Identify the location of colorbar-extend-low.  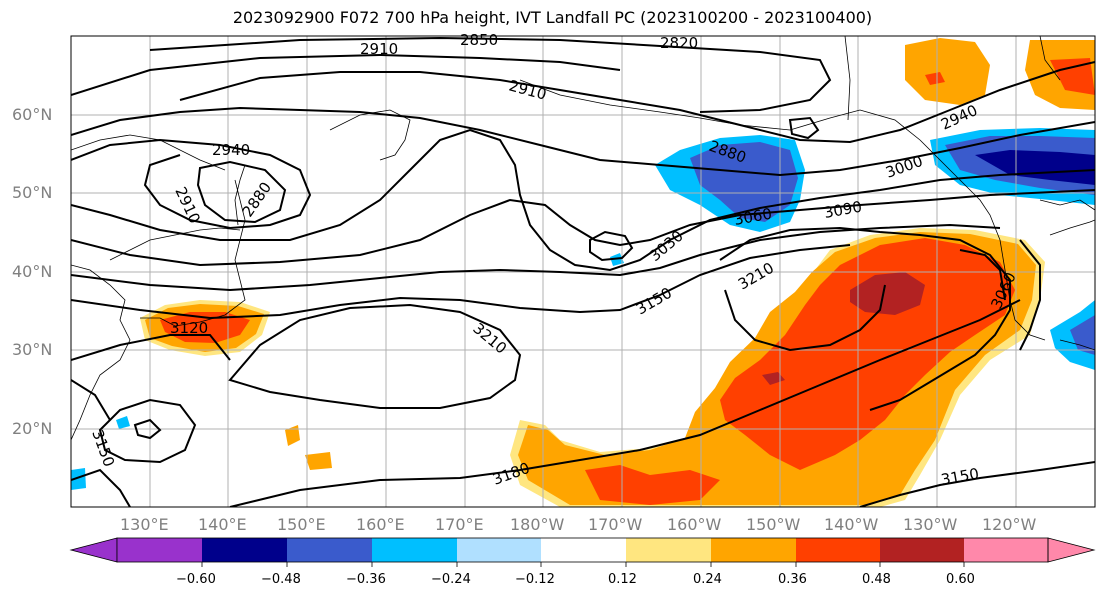
(93, 550).